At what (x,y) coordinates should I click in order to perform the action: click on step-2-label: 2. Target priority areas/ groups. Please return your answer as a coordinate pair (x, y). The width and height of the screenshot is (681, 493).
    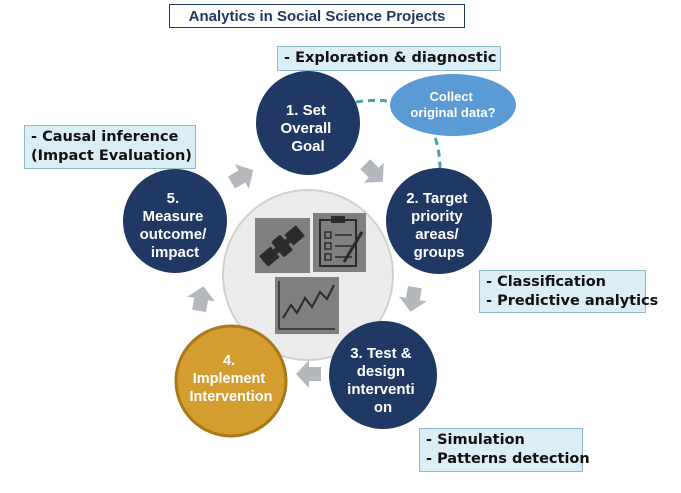
    Looking at the image, I should click on (439, 225).